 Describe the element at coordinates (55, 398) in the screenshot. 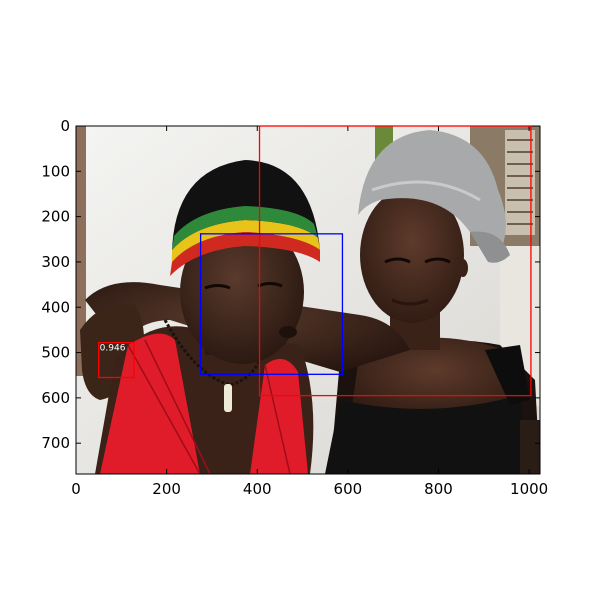

I see `y-tick-label: 600` at that location.